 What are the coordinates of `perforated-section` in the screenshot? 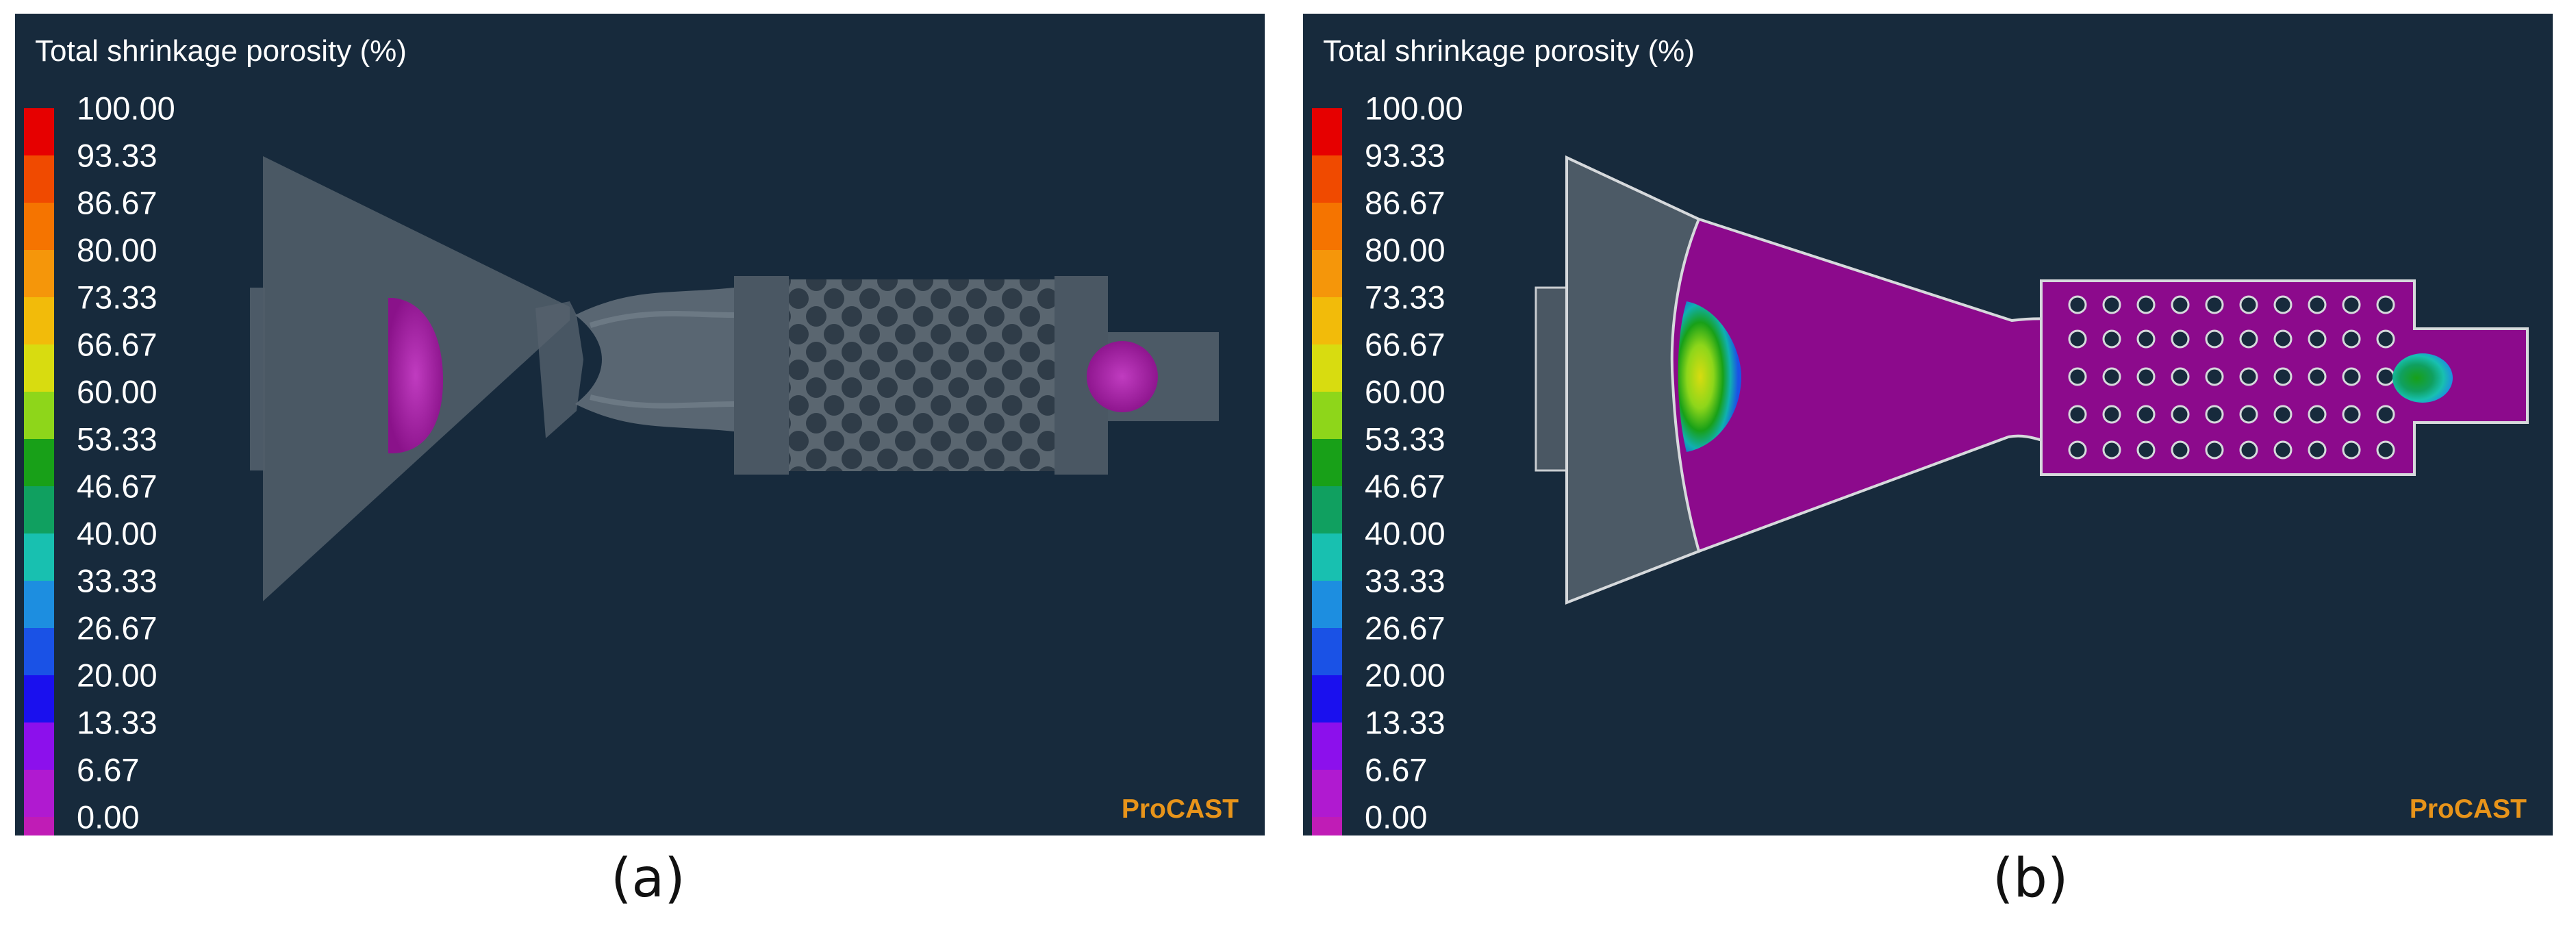 It's located at (929, 375).